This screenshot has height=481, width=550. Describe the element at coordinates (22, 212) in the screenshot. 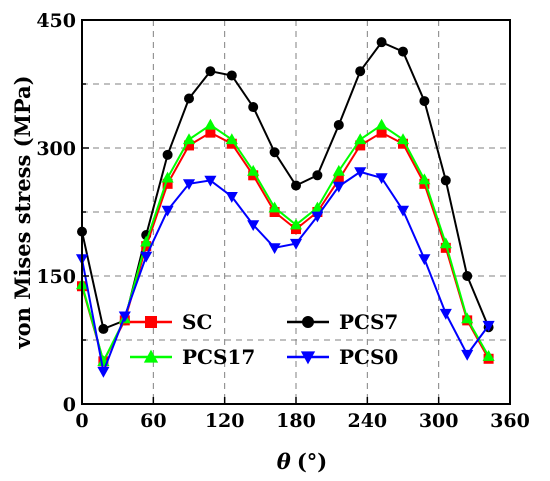

I see `y-axis-title: von Mises stress (MPa)` at that location.